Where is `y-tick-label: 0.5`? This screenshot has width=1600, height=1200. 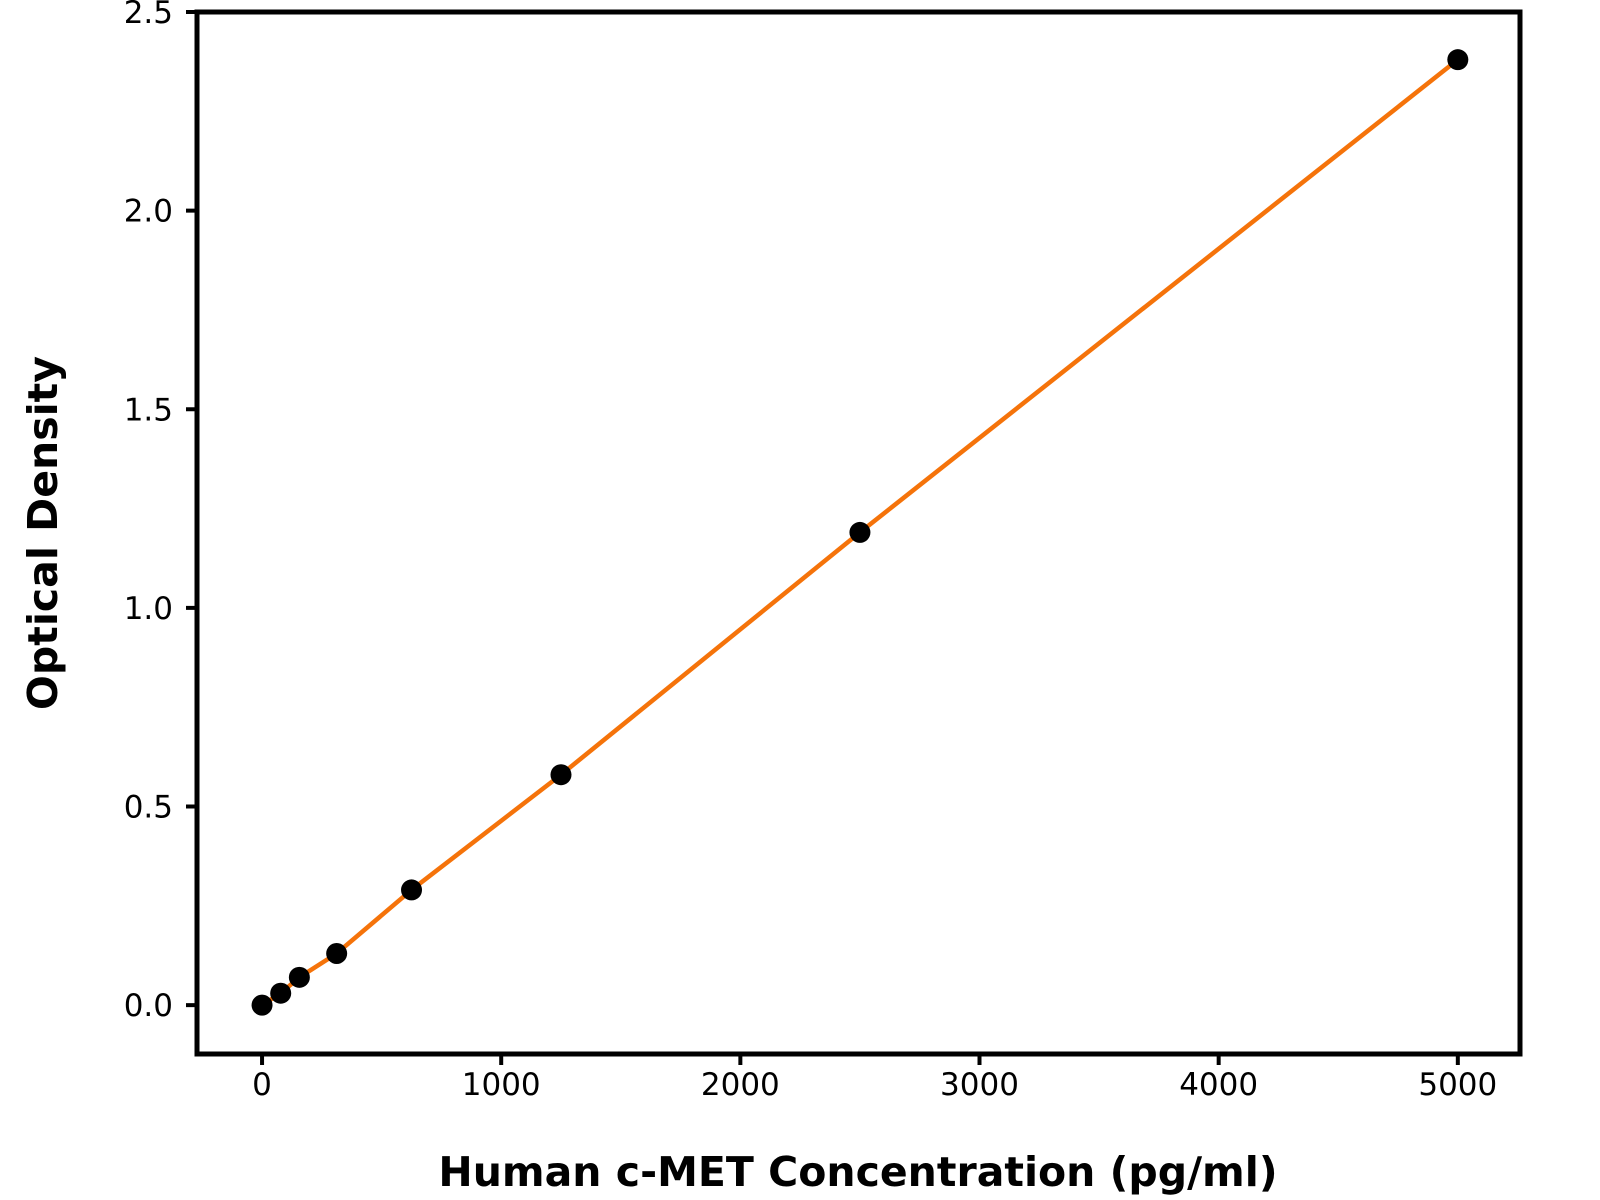
y-tick-label: 0.5 is located at coordinates (148, 808).